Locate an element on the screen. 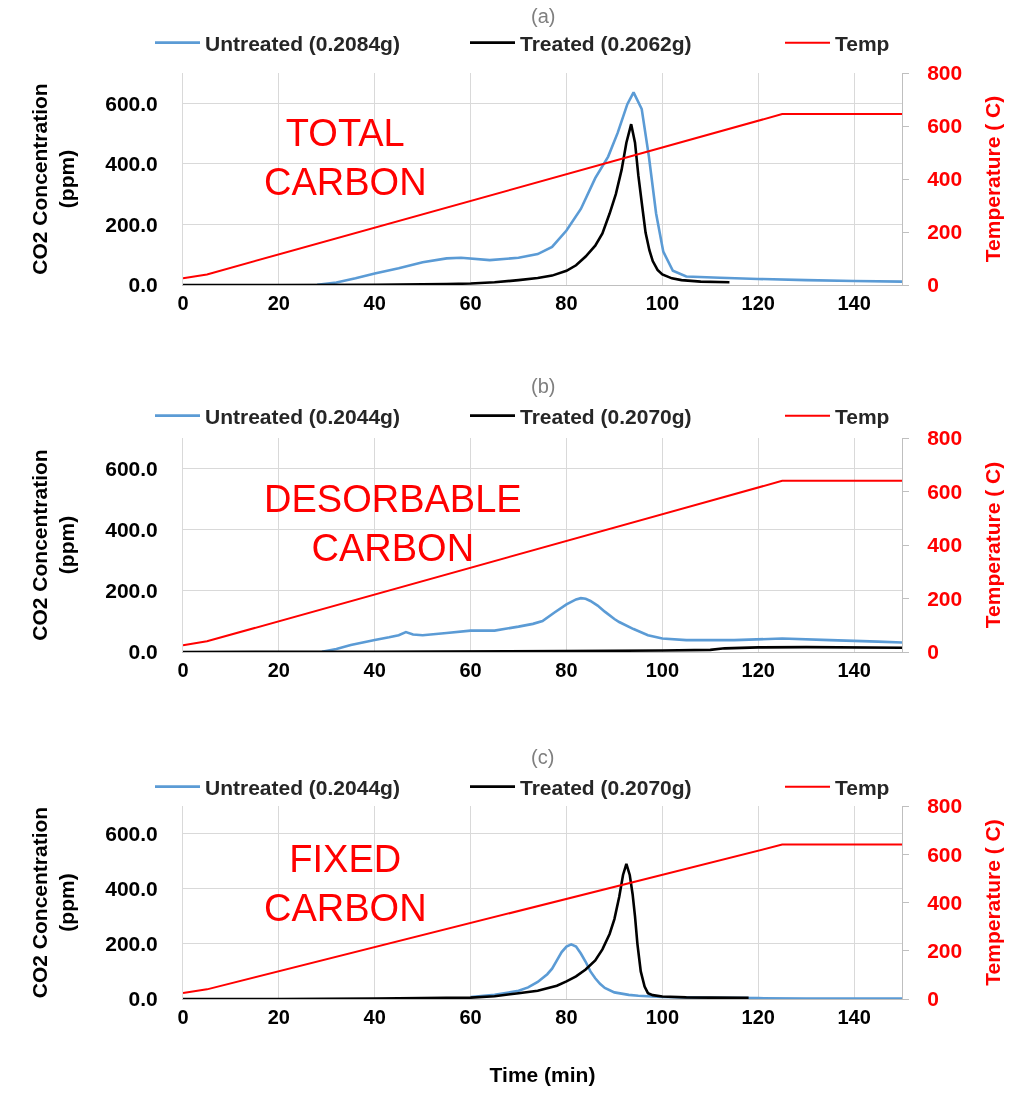  chart-title: (c) is located at coordinates (543, 757).